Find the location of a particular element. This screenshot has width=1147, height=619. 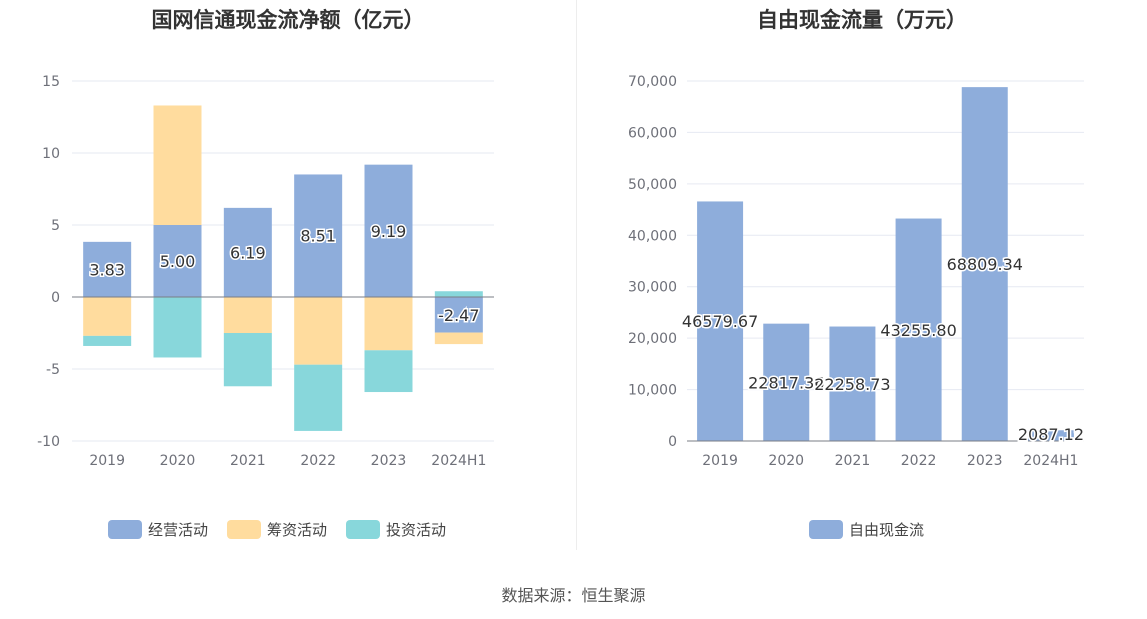

data-label: 2087.12 is located at coordinates (1051, 434).